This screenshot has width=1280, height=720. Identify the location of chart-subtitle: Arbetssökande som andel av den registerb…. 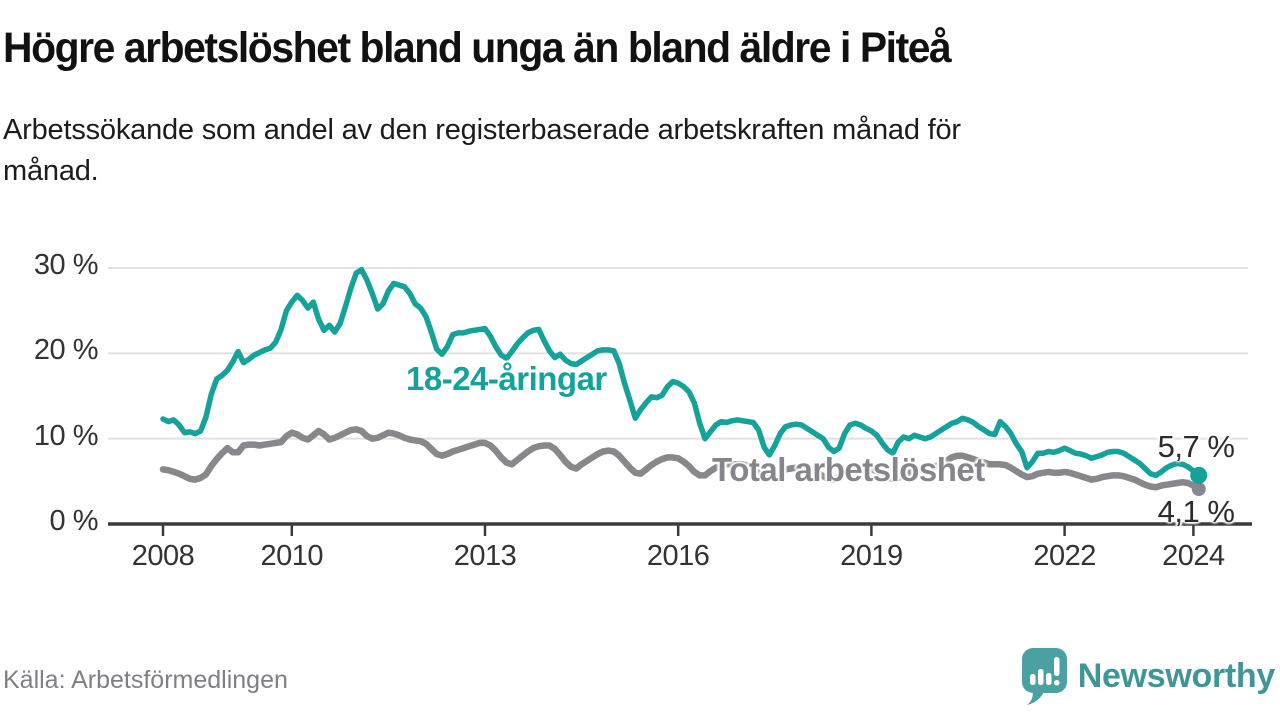
(603, 151).